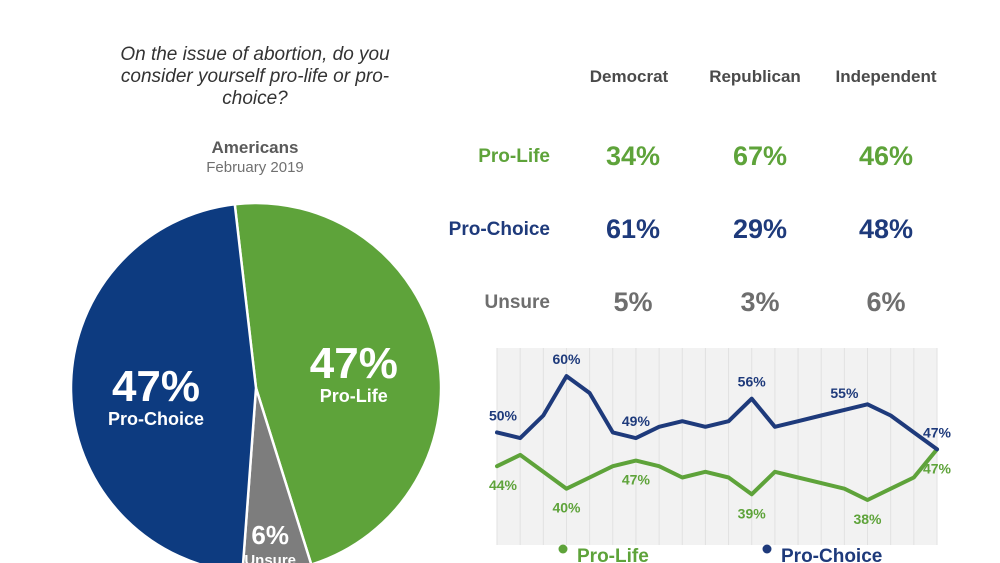 The image size is (1000, 563). What do you see at coordinates (503, 485) in the screenshot?
I see `data-label-pro-life: 44%` at bounding box center [503, 485].